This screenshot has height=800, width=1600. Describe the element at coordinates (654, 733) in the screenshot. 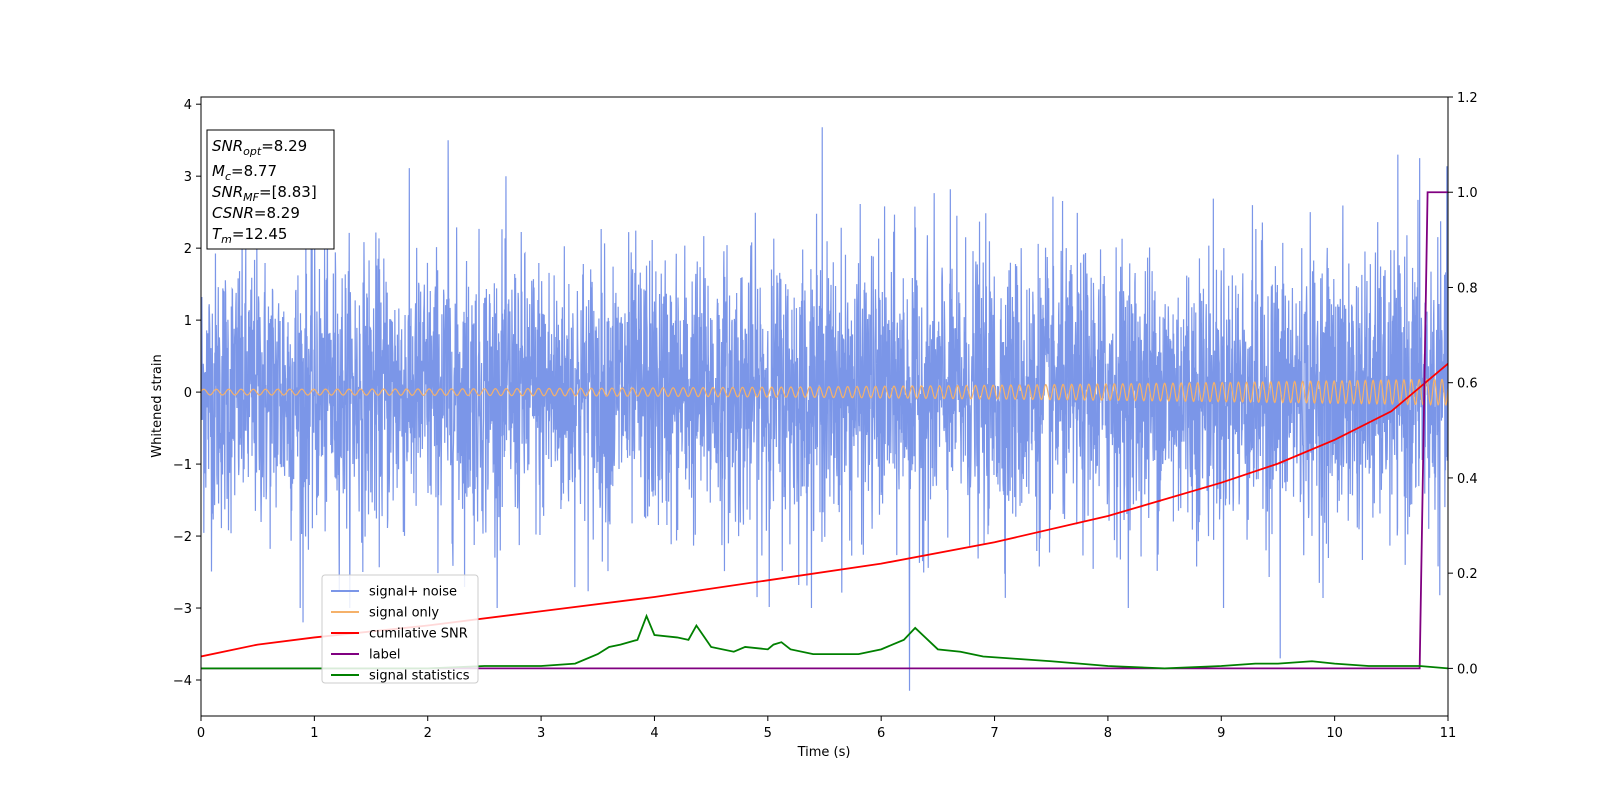

I see `x-tick-label: 4` at that location.